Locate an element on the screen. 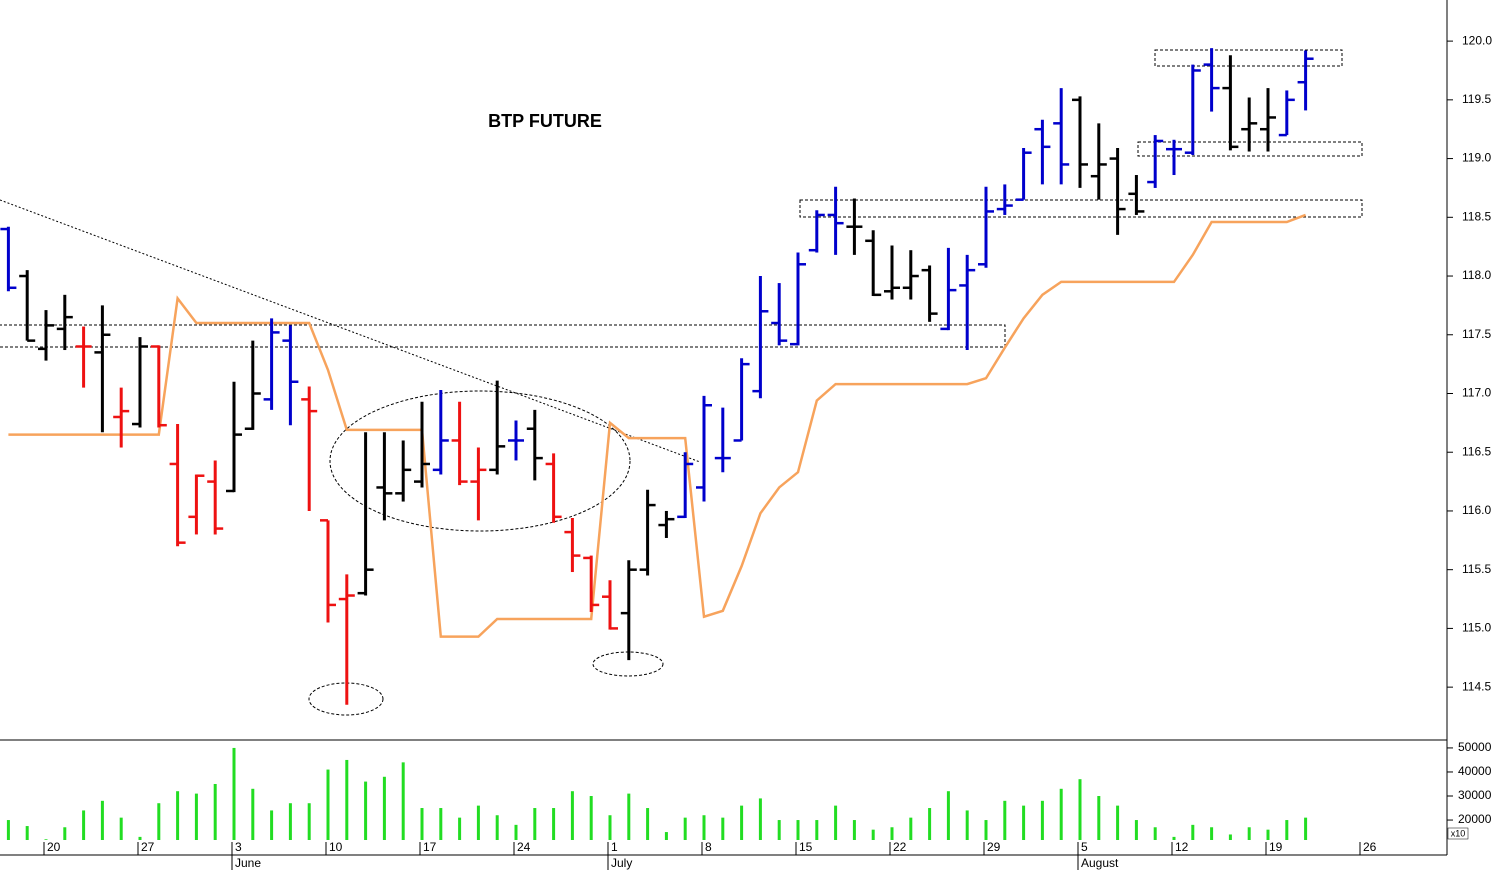 This screenshot has width=1495, height=870. x-tick-label: 24 is located at coordinates (524, 847).